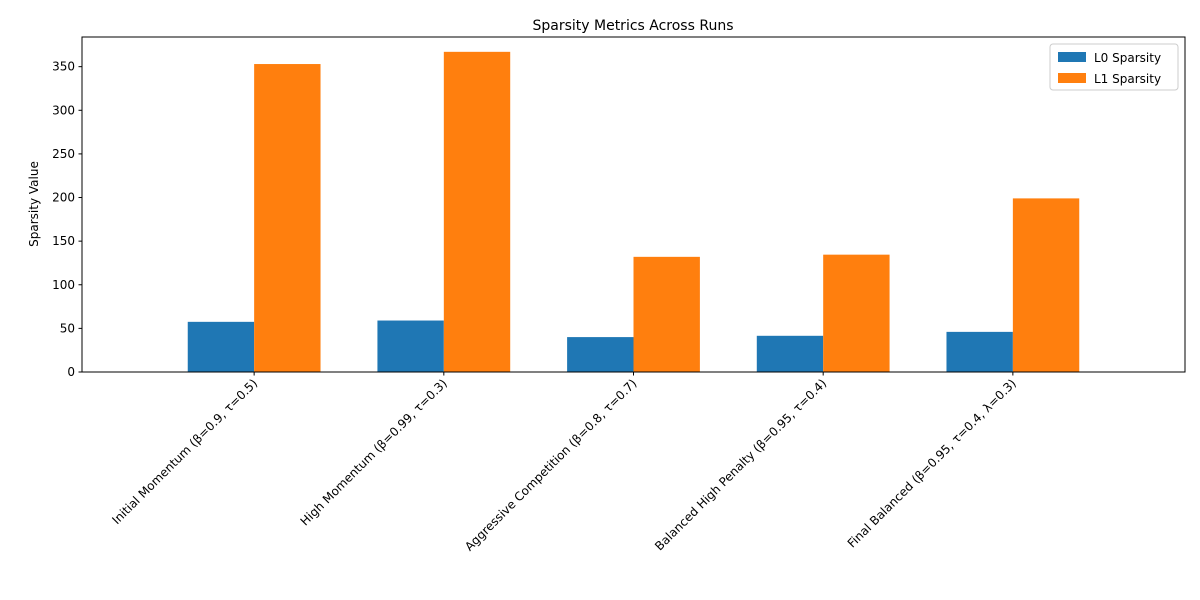 Image resolution: width=1200 pixels, height=600 pixels. I want to click on y-tick-label: 250, so click(63, 154).